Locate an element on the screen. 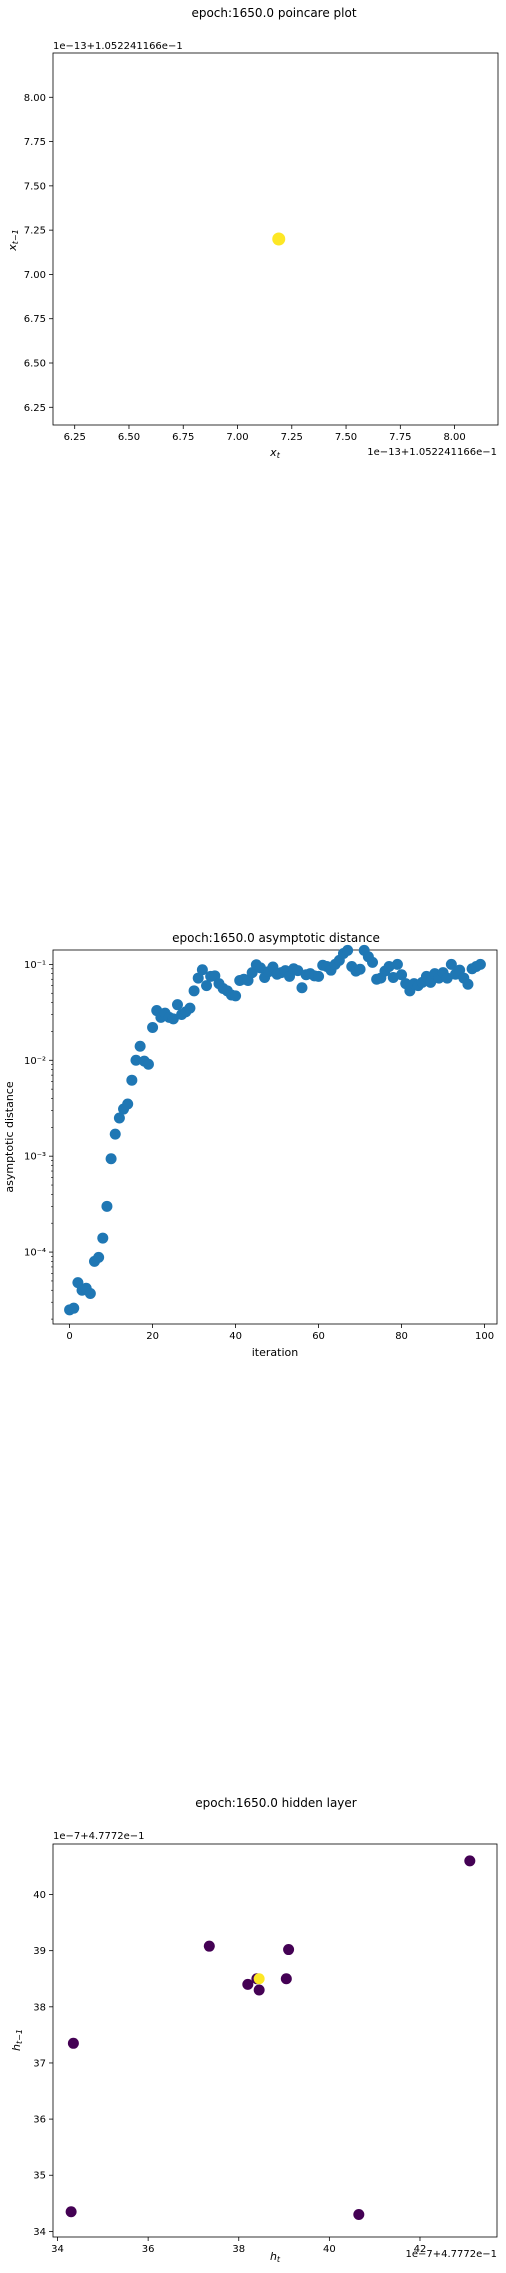 The image size is (506, 2273). y-tick-label: 36 is located at coordinates (39, 2120).